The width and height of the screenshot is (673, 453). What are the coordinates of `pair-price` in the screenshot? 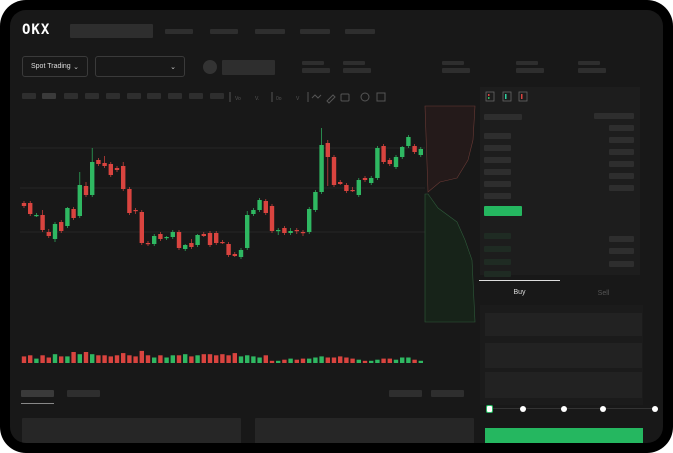 It's located at (248, 67).